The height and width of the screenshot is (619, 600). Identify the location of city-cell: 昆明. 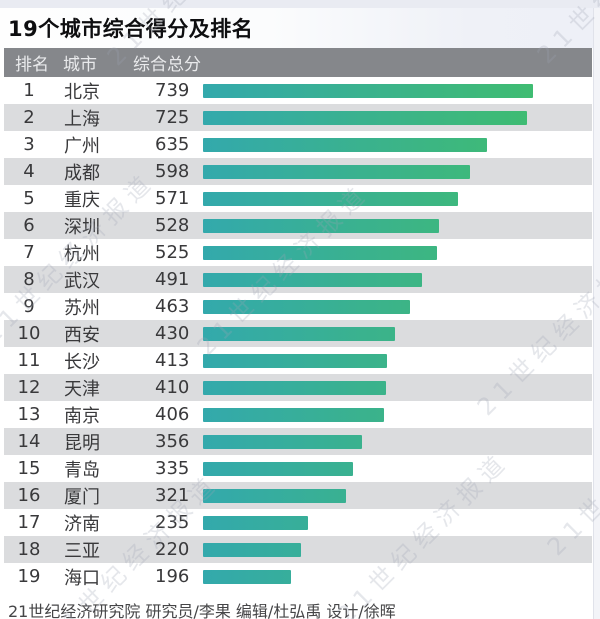
(82, 443).